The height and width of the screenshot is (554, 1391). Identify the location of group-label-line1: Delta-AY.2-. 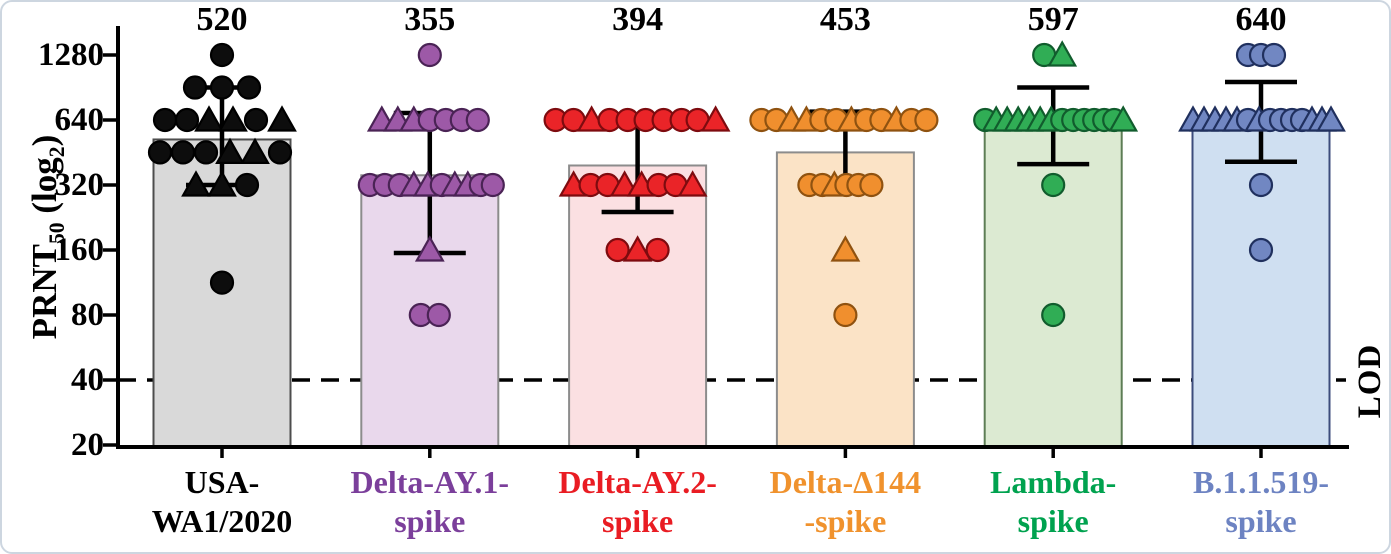
(637, 482).